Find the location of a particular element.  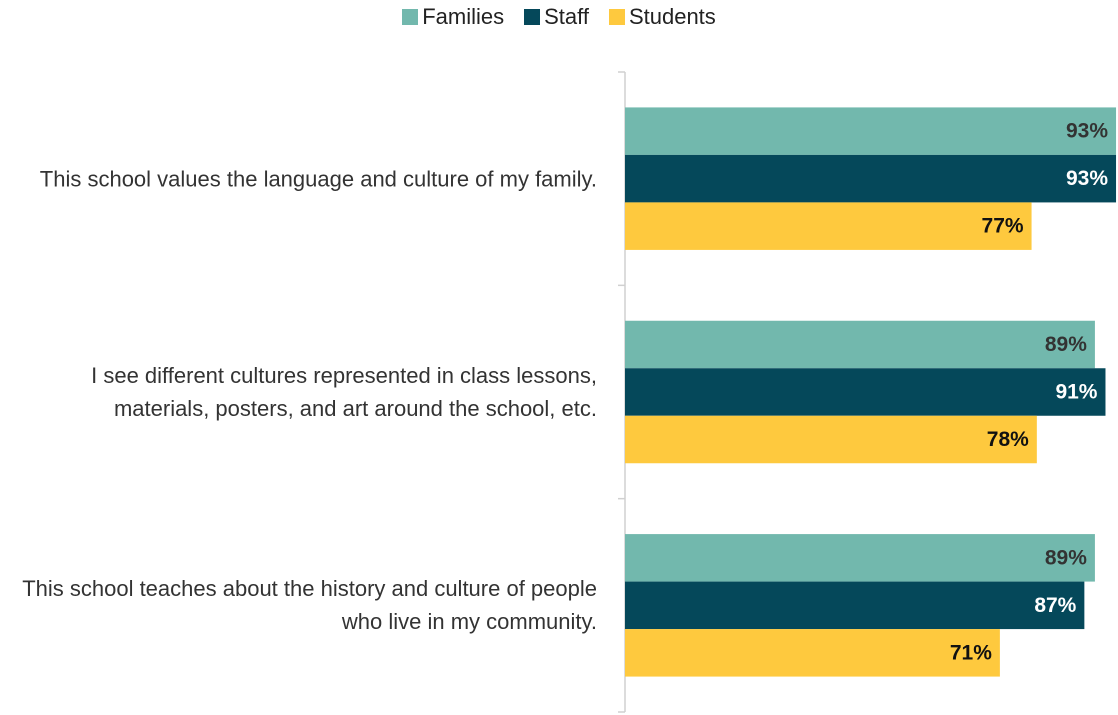

legend-label: Families is located at coordinates (463, 16).